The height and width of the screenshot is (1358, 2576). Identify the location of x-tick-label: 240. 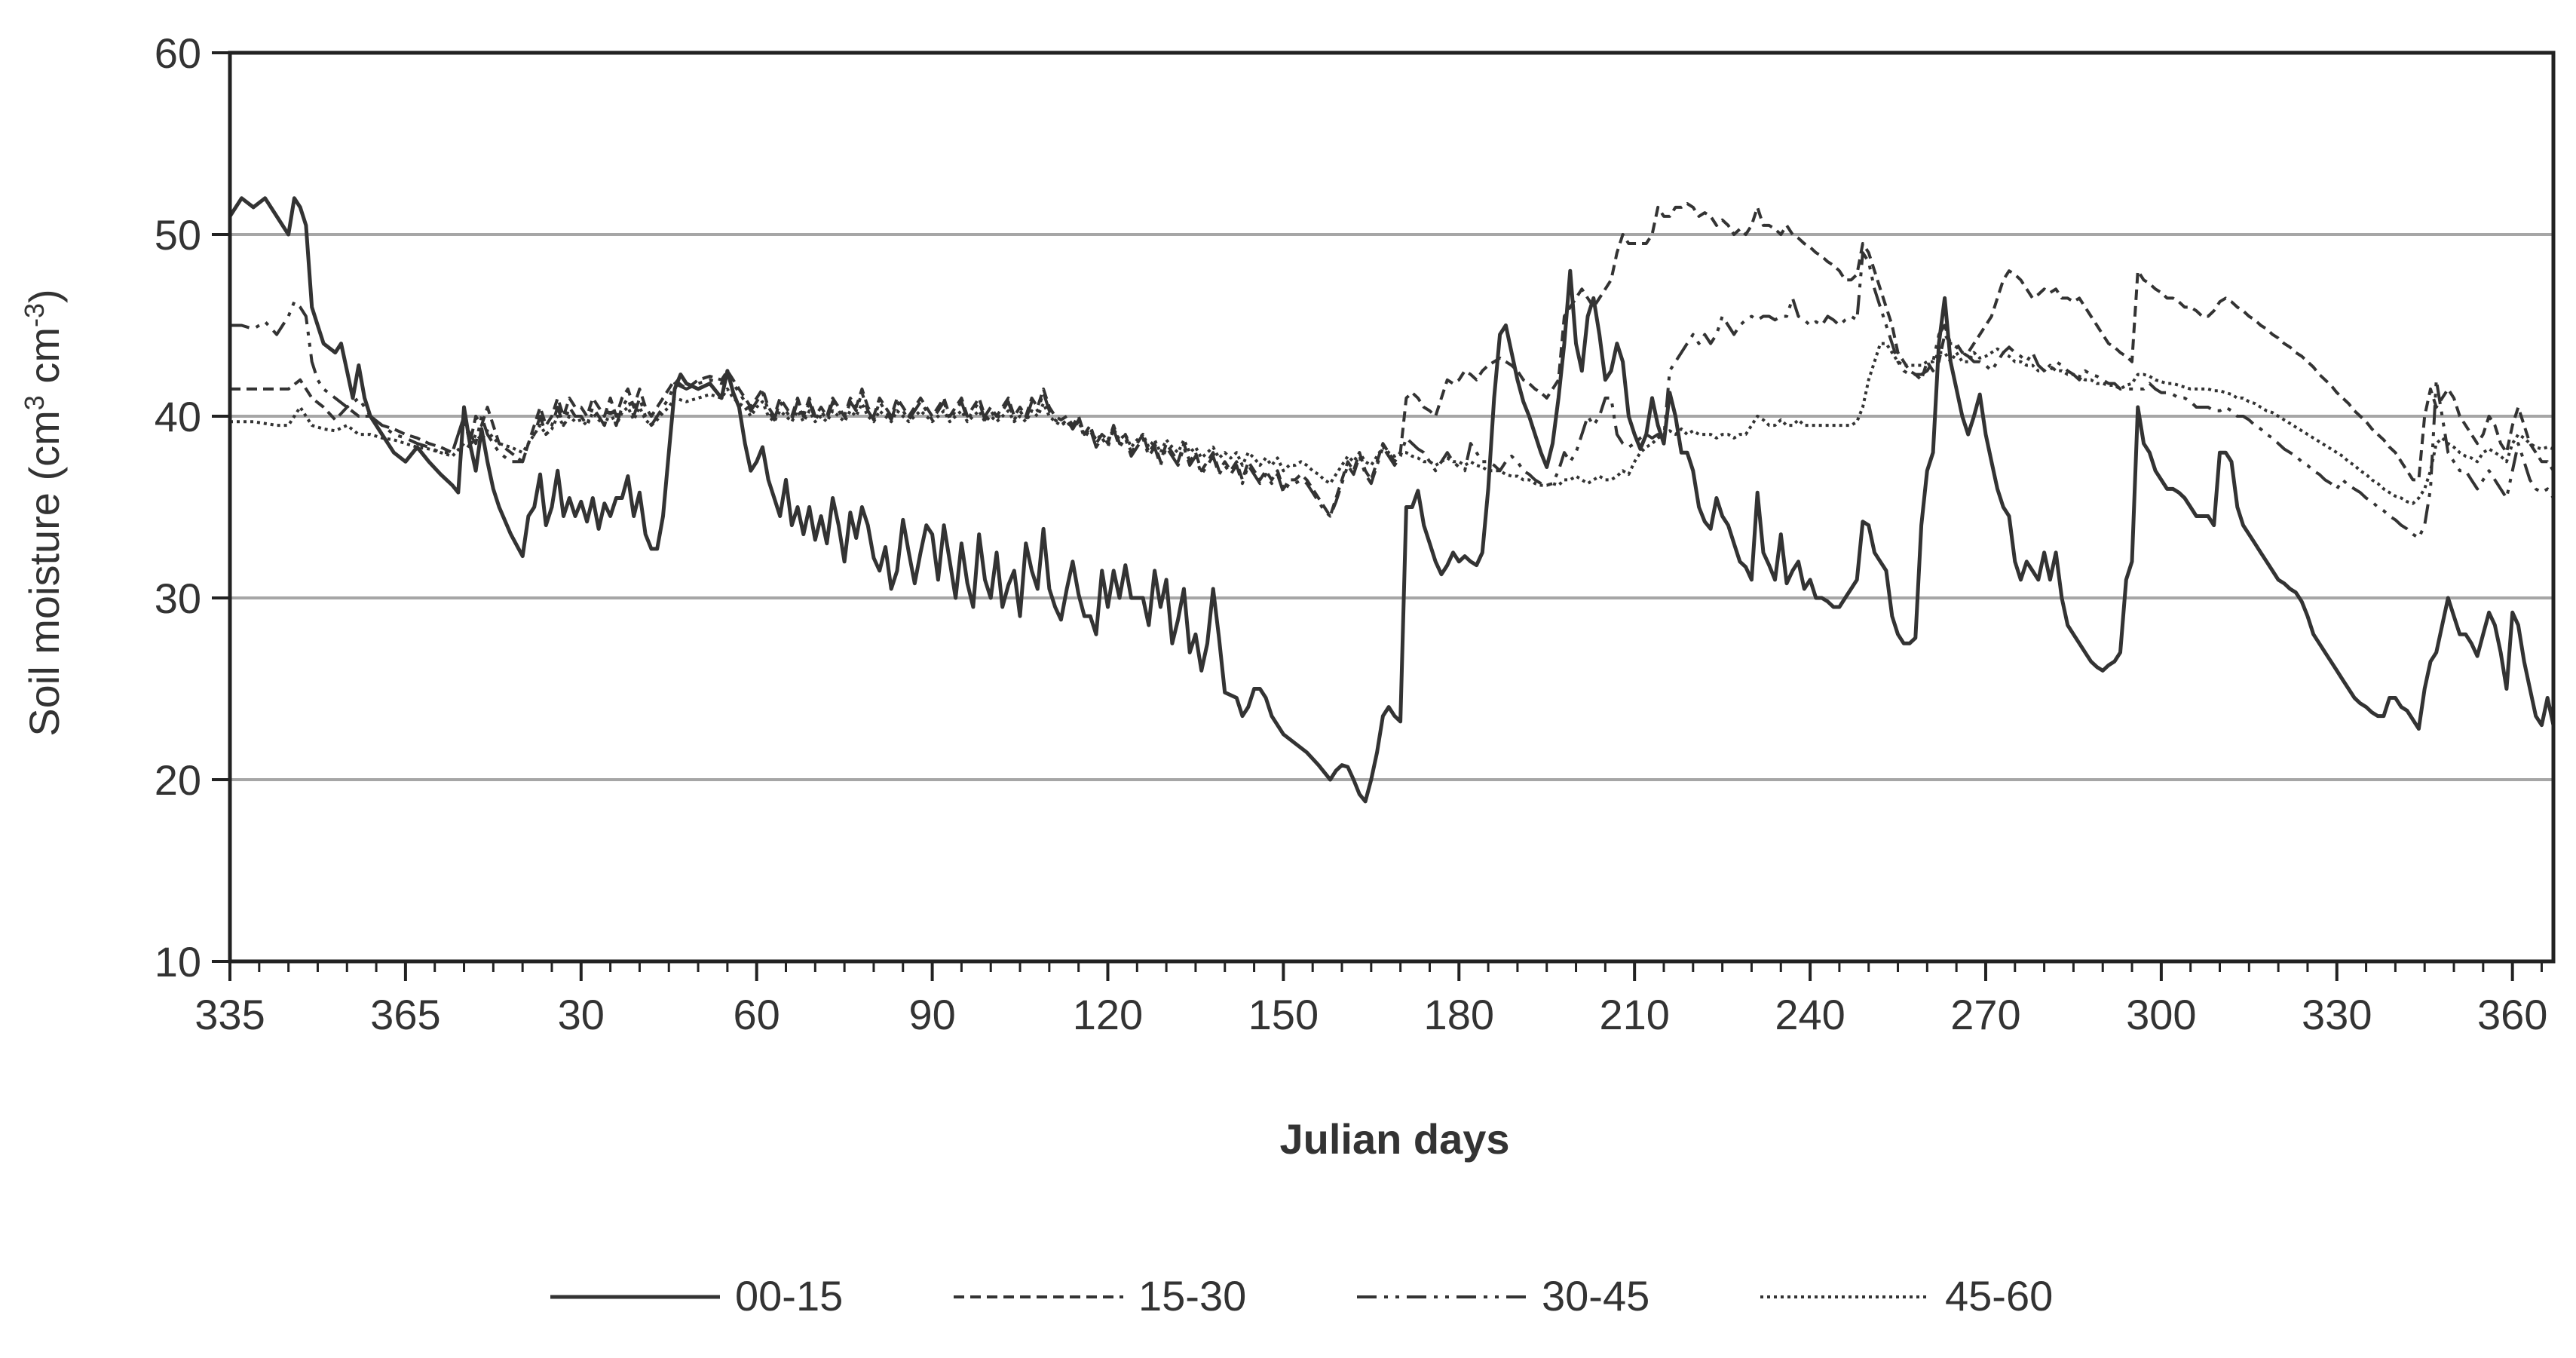
(1810, 1014).